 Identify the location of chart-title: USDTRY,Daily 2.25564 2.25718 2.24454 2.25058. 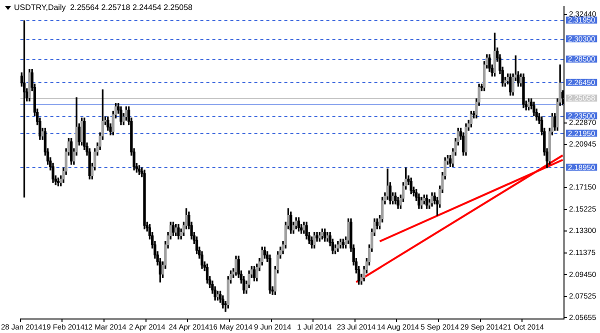
(103, 7).